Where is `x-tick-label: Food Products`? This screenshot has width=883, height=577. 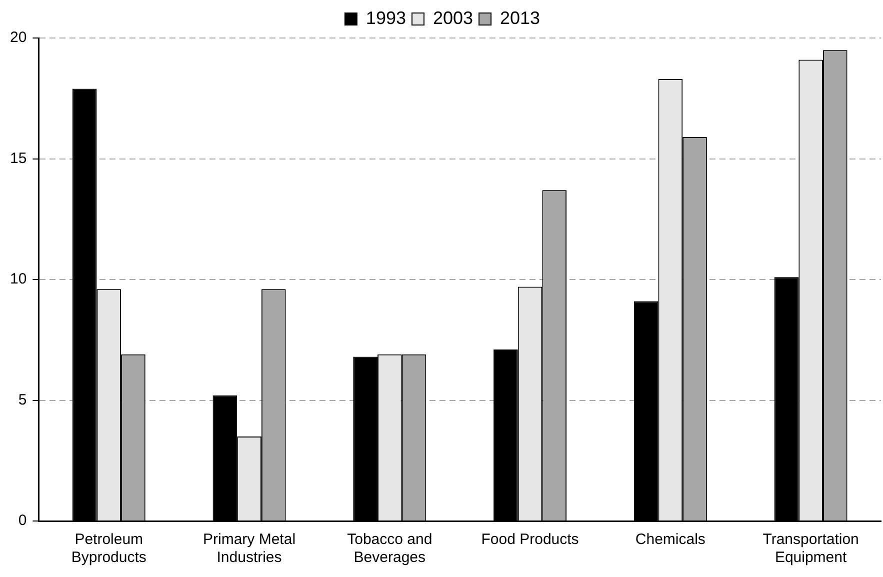 x-tick-label: Food Products is located at coordinates (530, 539).